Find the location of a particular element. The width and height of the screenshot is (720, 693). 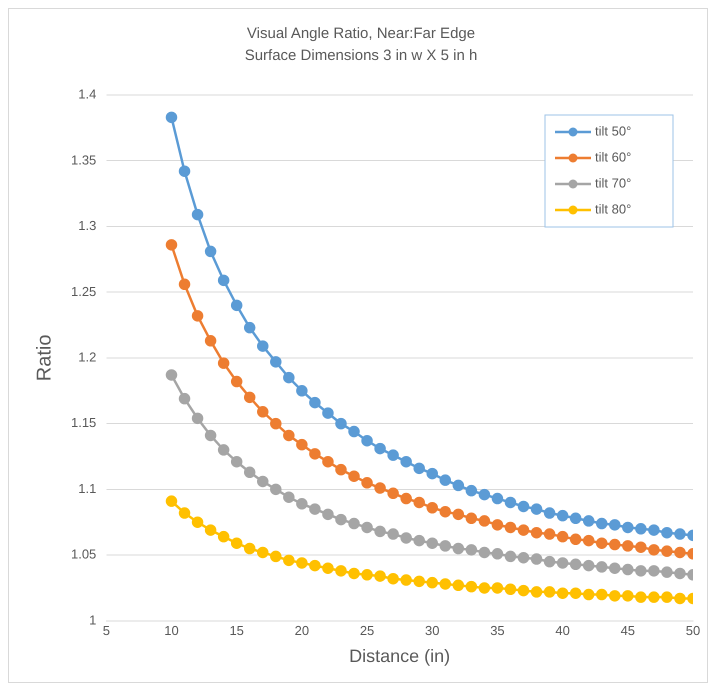

x-axis-title: Distance (in) is located at coordinates (399, 656).